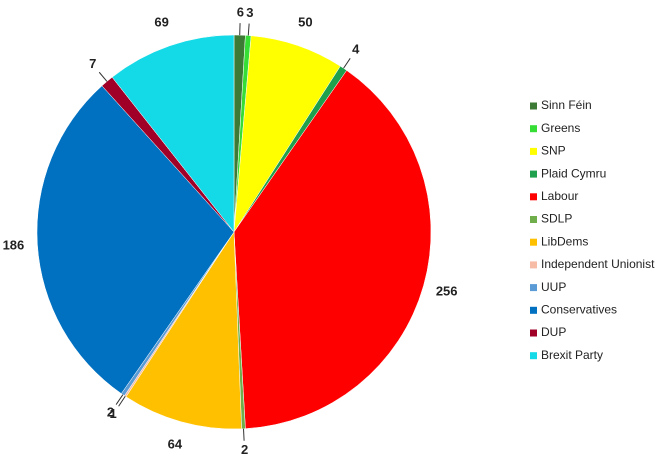 This screenshot has height=457, width=667. I want to click on data-label: 1, so click(112, 413).